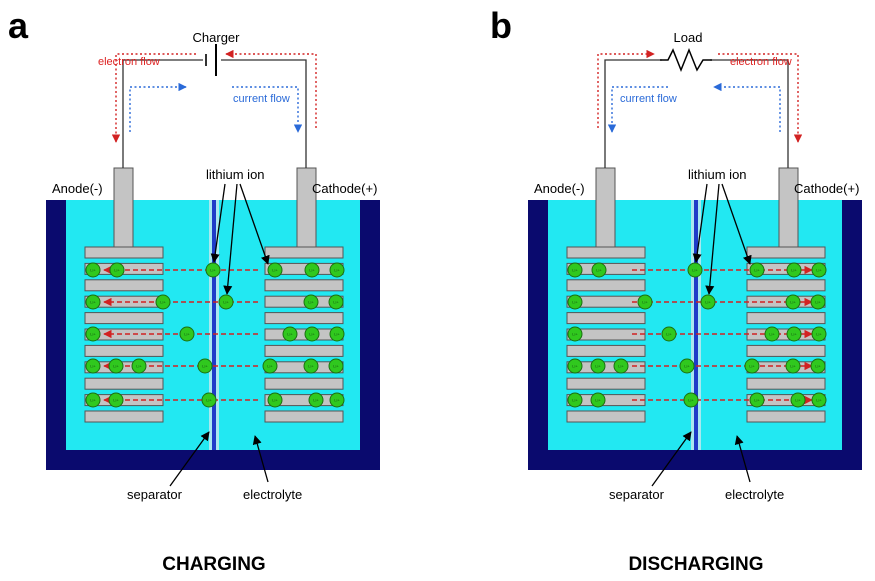 The width and height of the screenshot is (875, 581). Describe the element at coordinates (129, 62) in the screenshot. I see `electron-flow-label: electron flow` at that location.